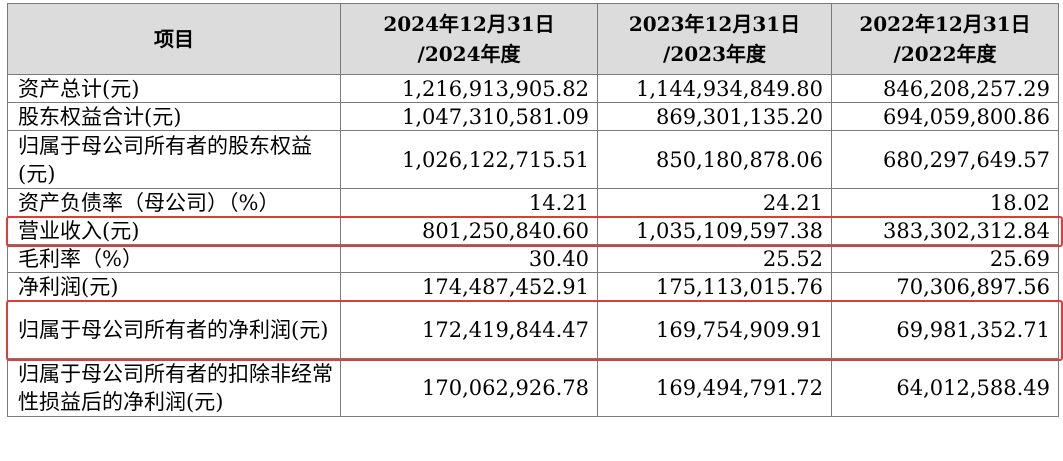 The image size is (1063, 461). What do you see at coordinates (714, 286) in the screenshot?
I see `value-2023: 175,113,015.76` at bounding box center [714, 286].